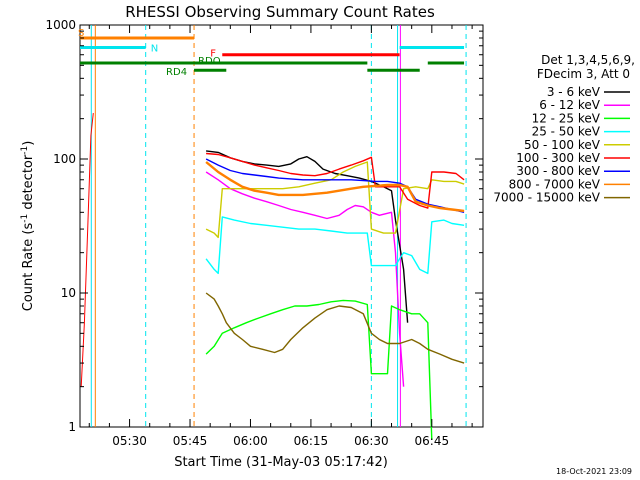 This screenshot has height=480, width=640. I want to click on y-axis-label-end: ), so click(28, 143).